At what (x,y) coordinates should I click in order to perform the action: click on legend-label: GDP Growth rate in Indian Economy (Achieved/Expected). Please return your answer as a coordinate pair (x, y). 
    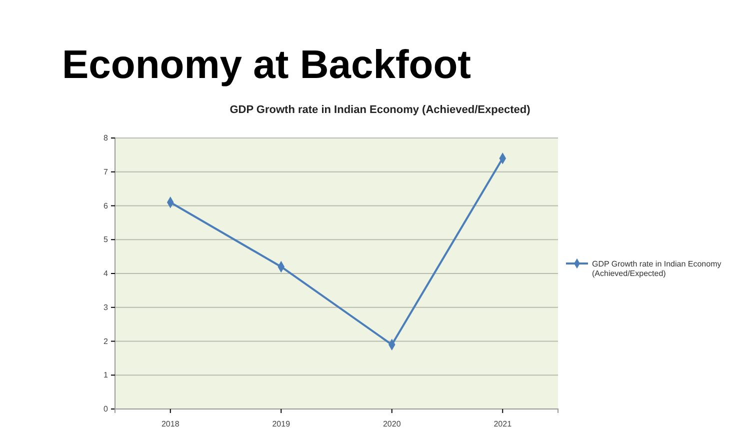
    Looking at the image, I should click on (657, 269).